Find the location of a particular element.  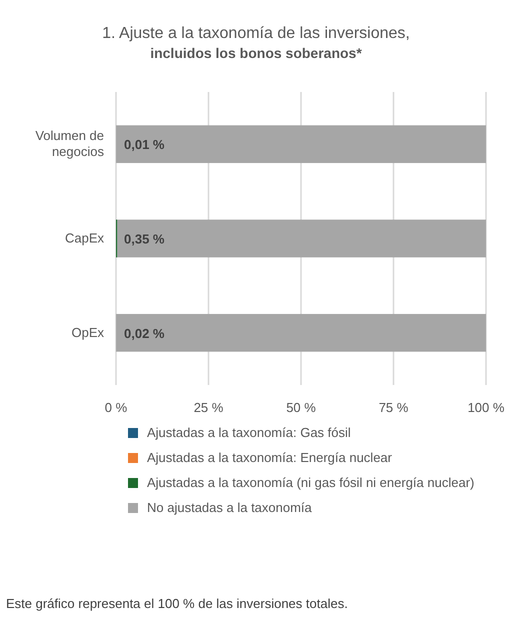

text: Este gráfico representa el 100 % de las inversiones totales. is located at coordinates (177, 603).